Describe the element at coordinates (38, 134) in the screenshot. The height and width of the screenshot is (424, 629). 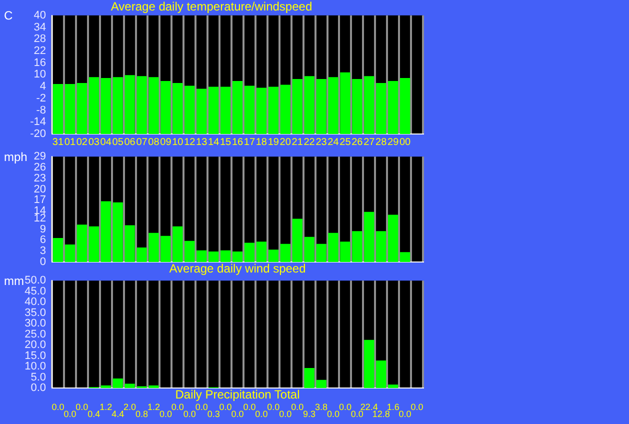
I see `y-tick-label: -20` at that location.